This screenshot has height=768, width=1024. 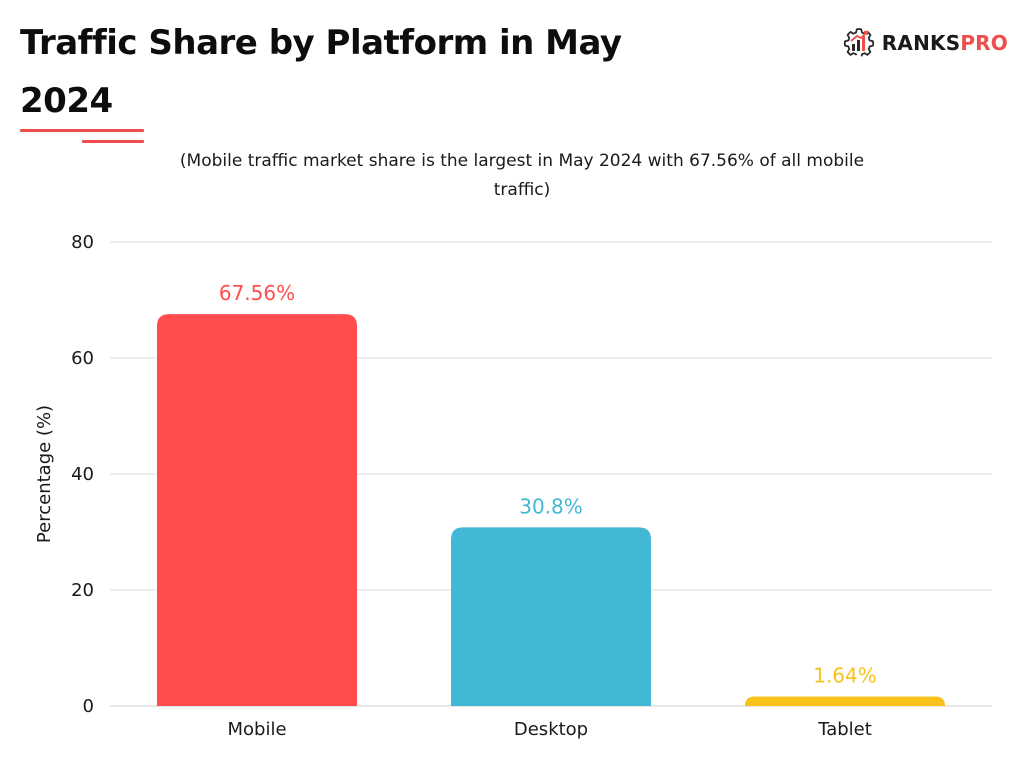 I want to click on x-category-label: Mobile, so click(x=256, y=729).